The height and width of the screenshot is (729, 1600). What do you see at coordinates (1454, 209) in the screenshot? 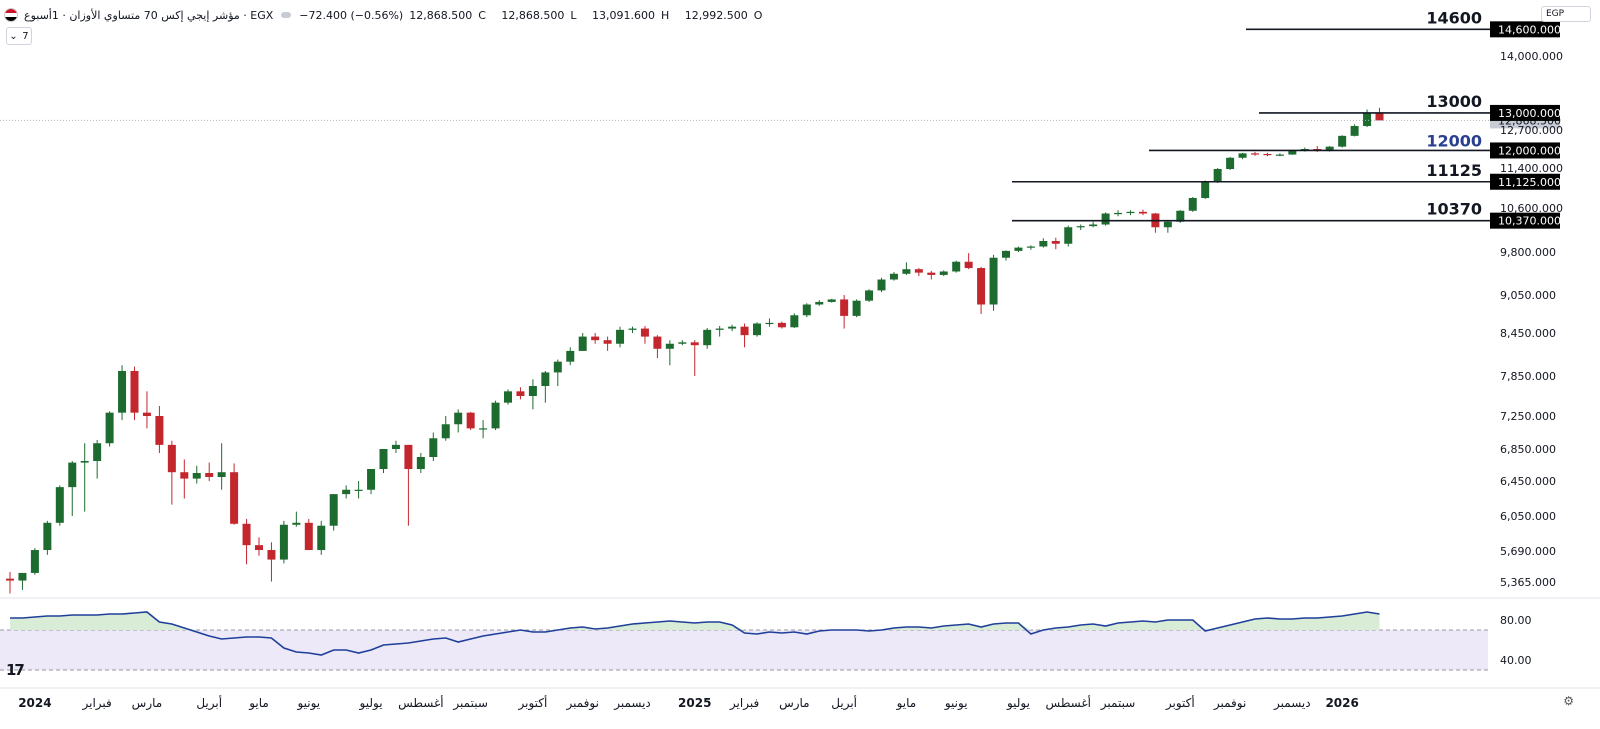
I see `level-label: 10370` at bounding box center [1454, 209].